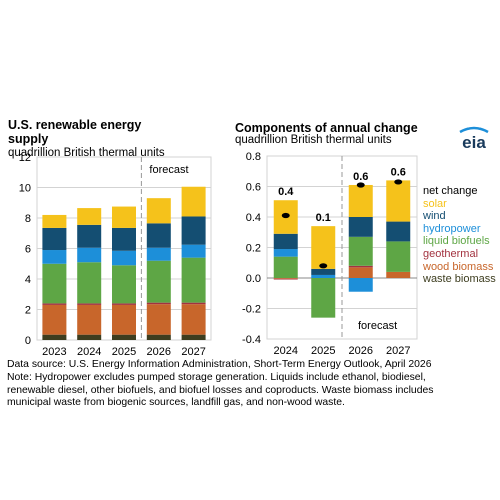 This screenshot has height=500, width=500. I want to click on x-tick-label-right: 2024, so click(286, 351).